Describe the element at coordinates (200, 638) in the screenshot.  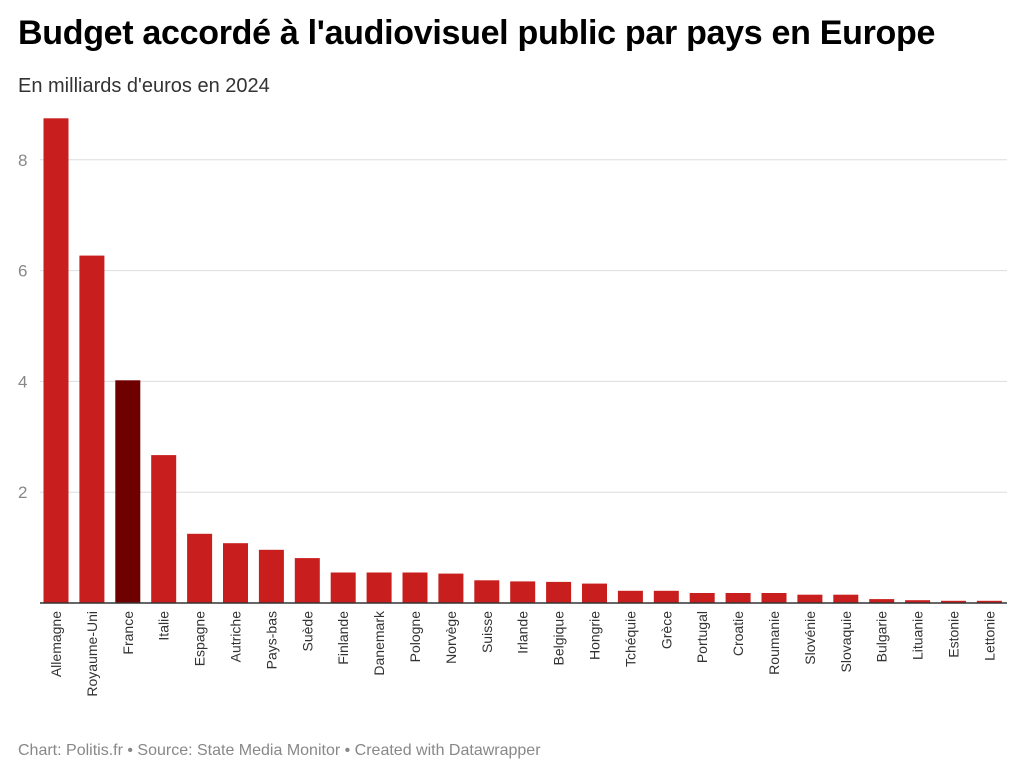
I see `x-label-espagne: Espagne` at that location.